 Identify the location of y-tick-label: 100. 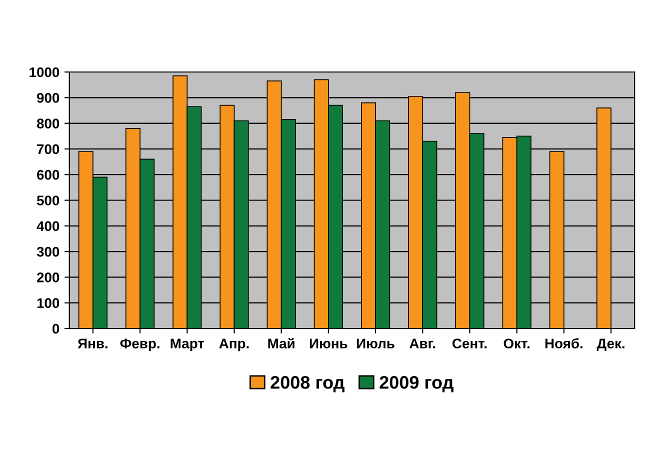
(48, 303).